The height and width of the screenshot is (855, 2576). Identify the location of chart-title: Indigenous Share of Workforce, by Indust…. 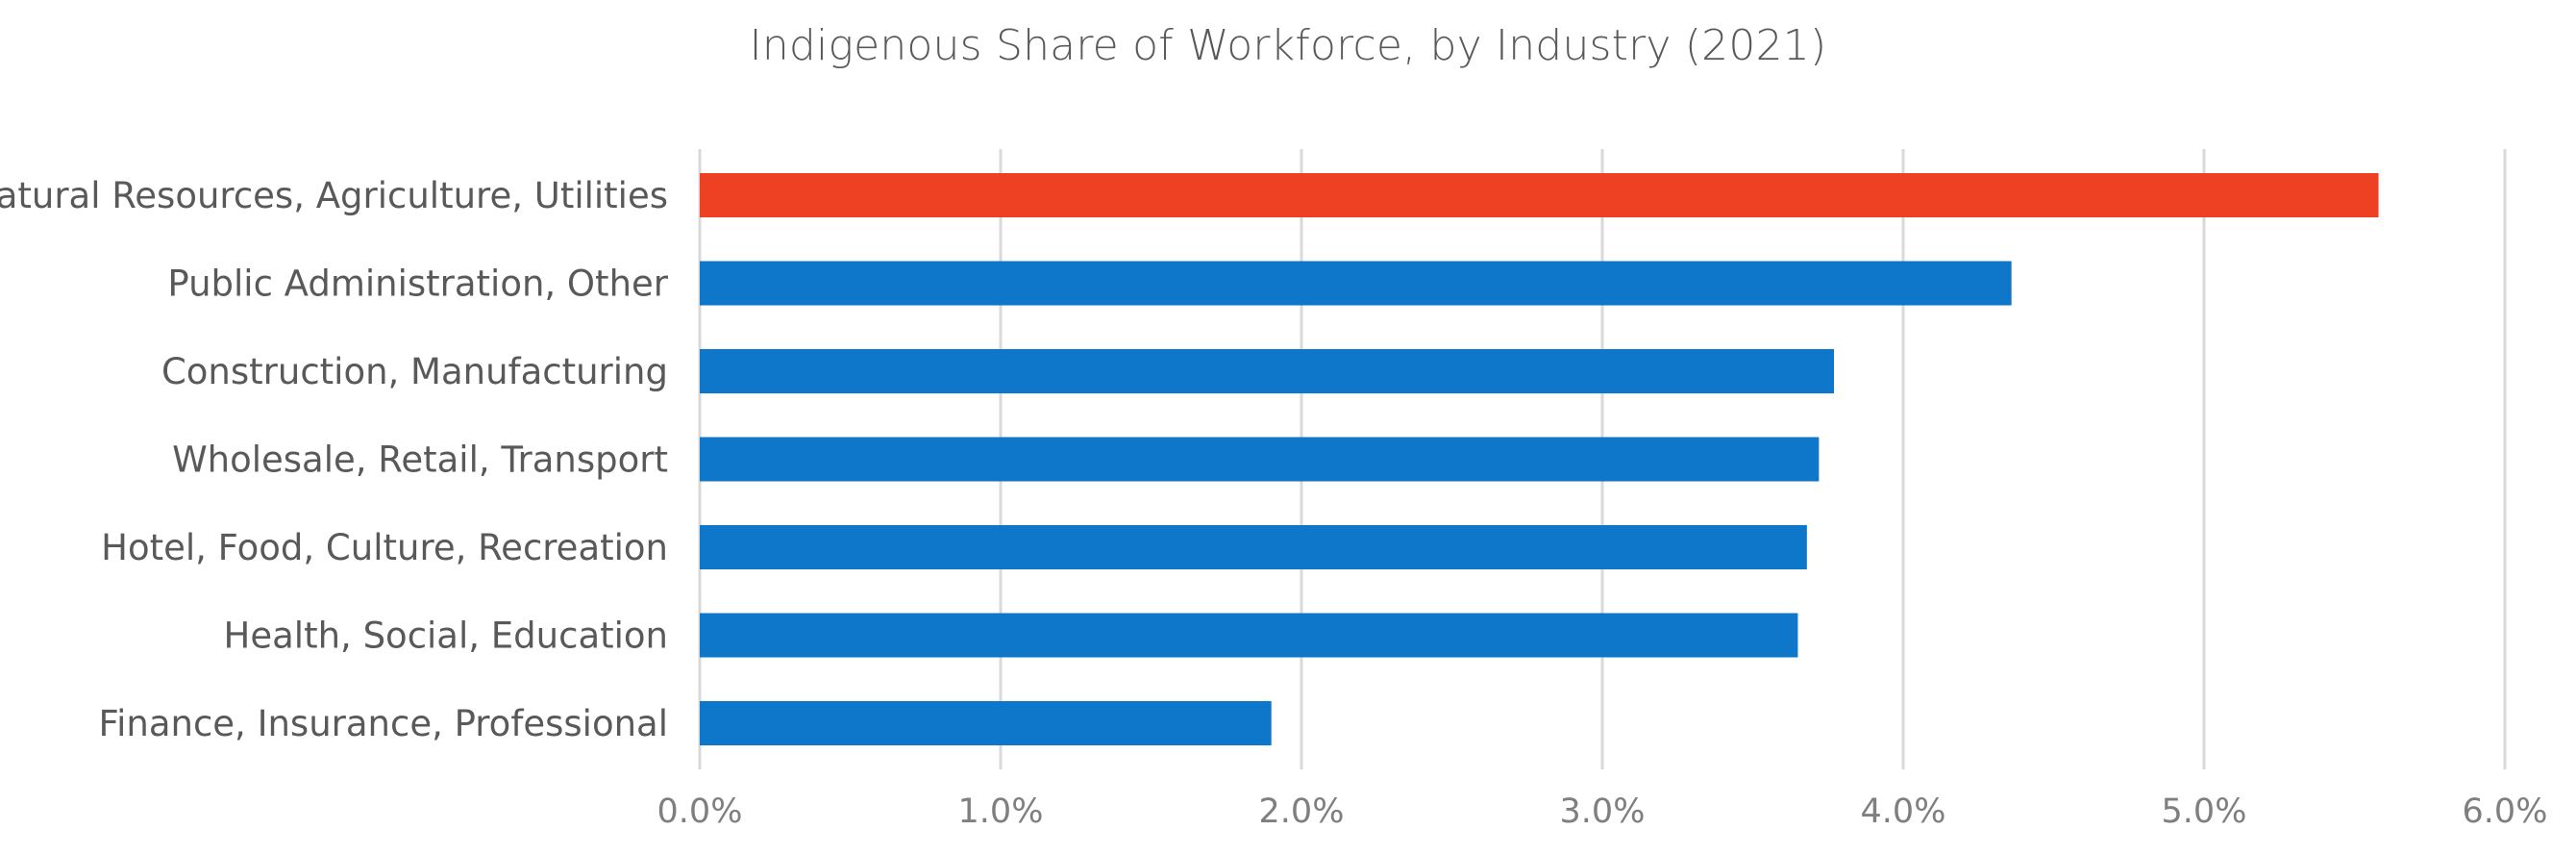
(1288, 45).